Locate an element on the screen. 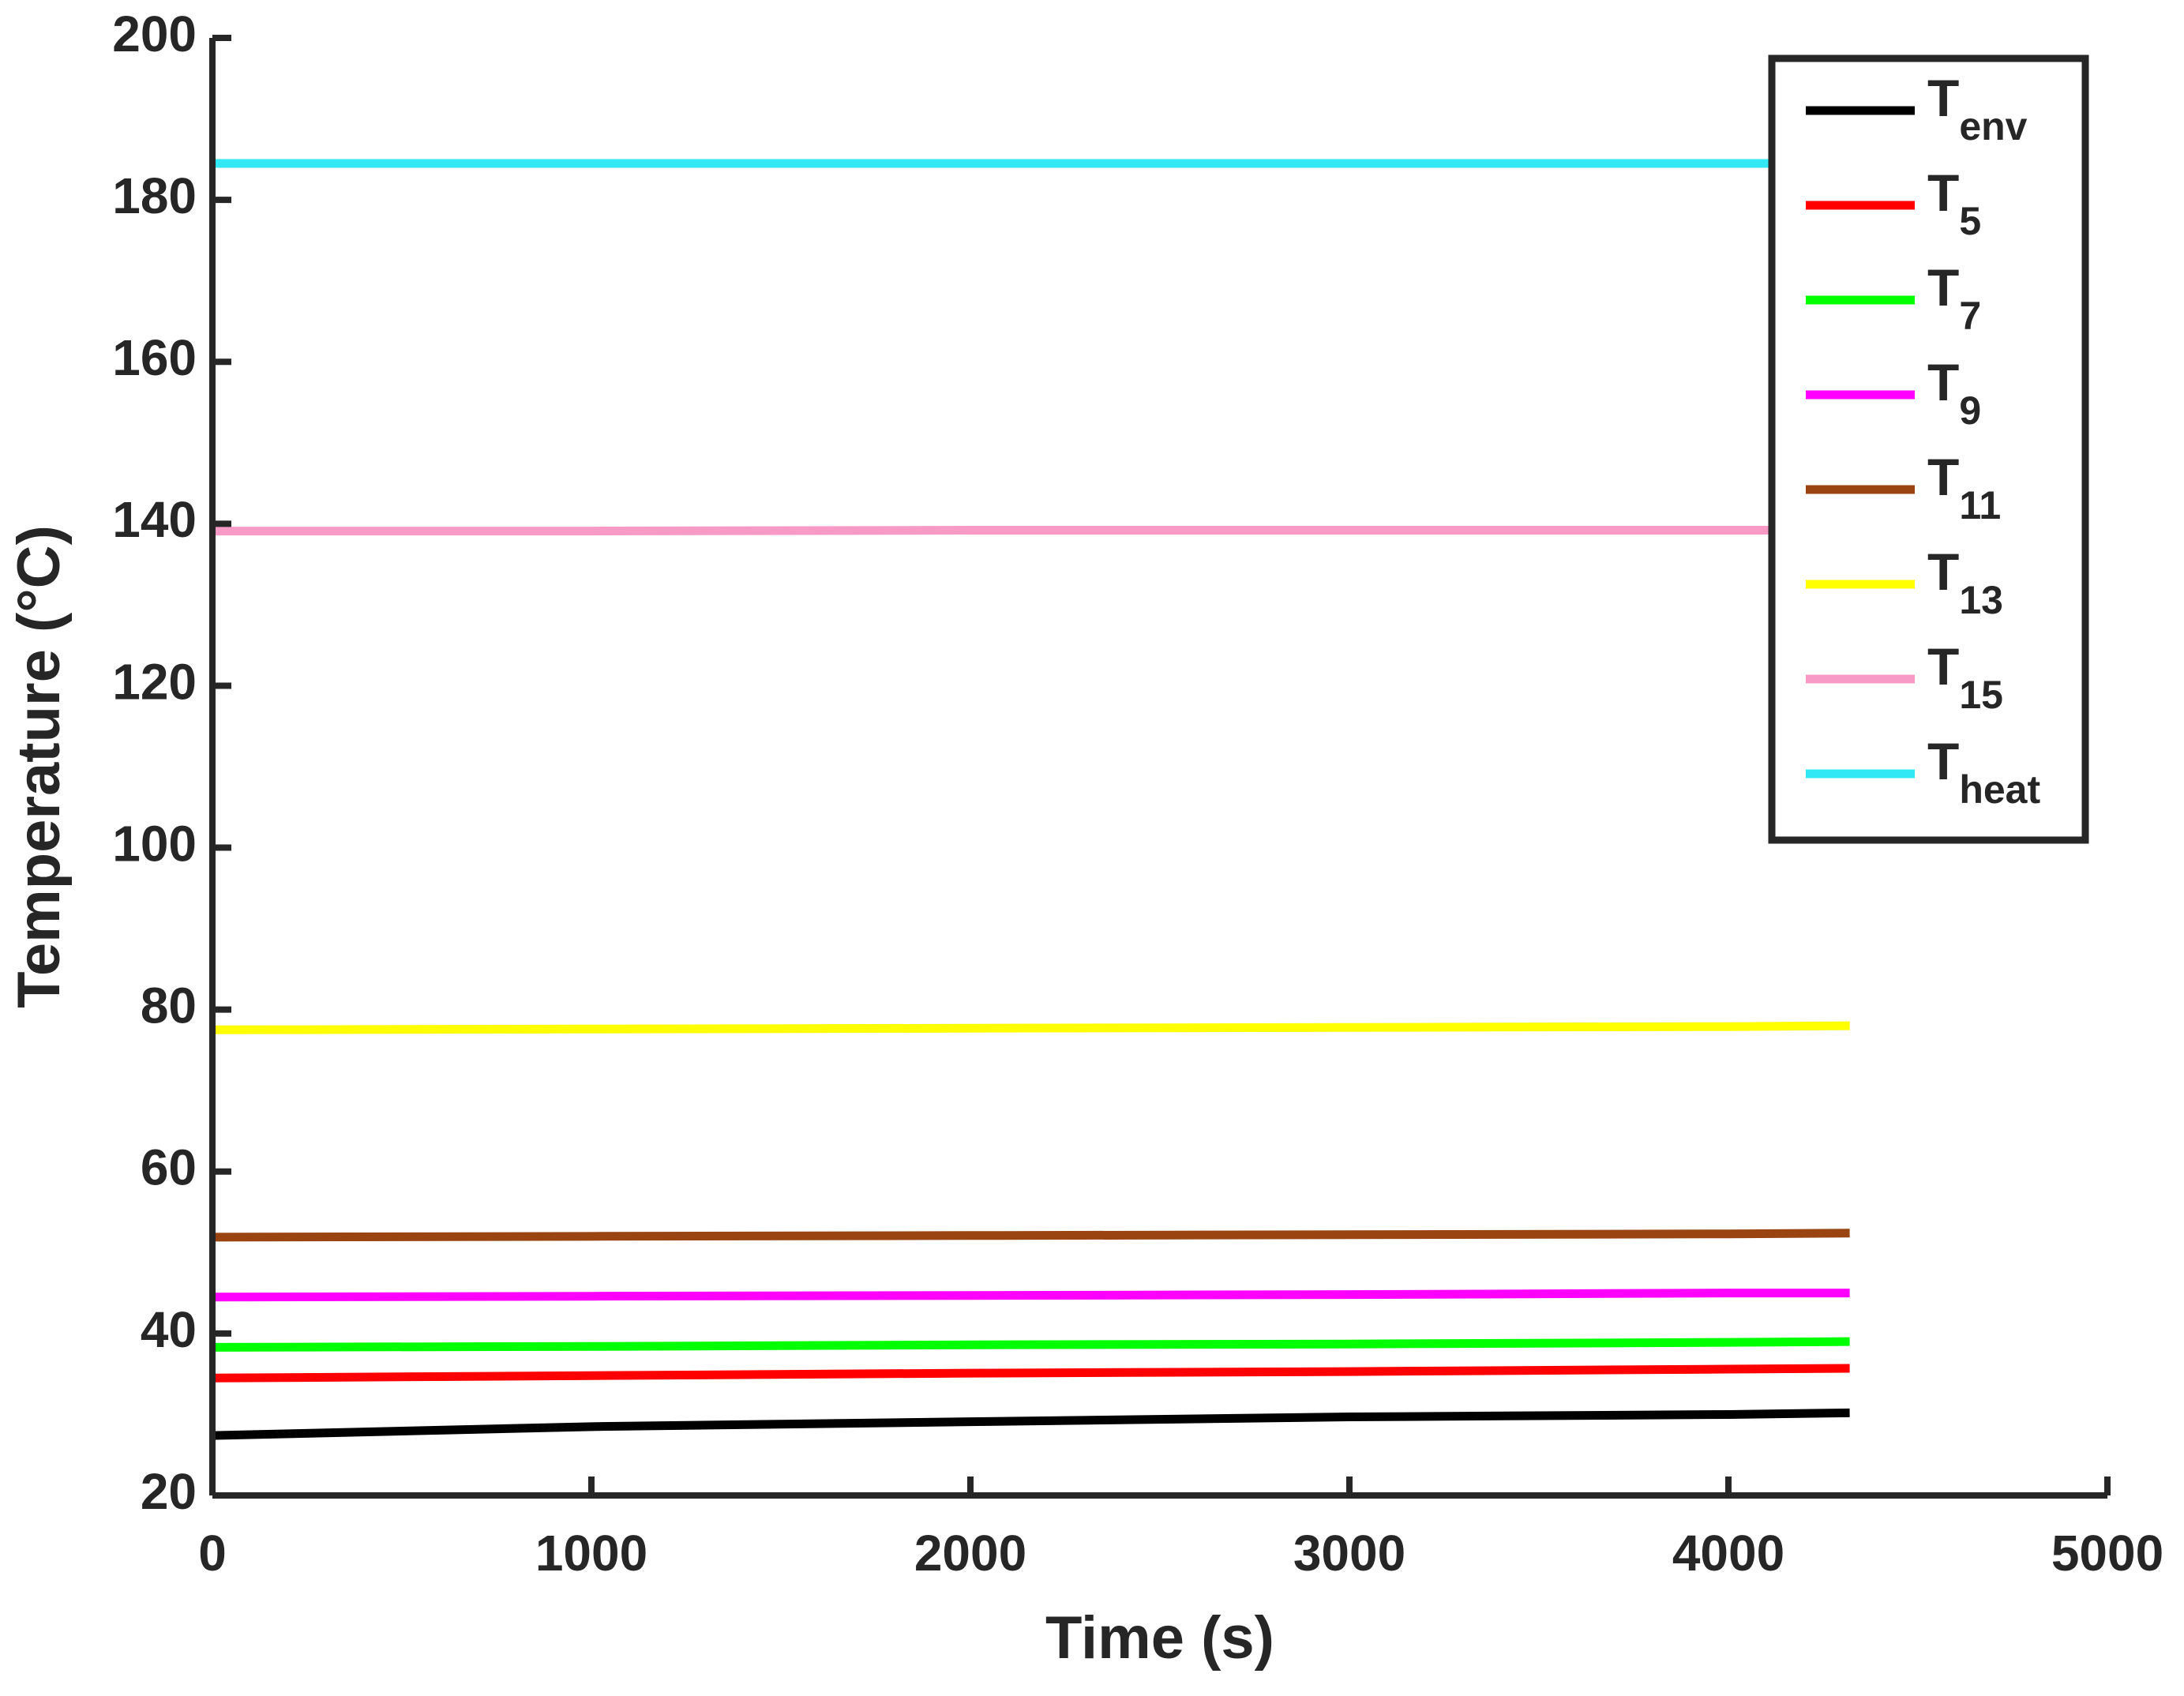  legend: Tenv T5 T7 T9 T11 T13 T15 Theat is located at coordinates (1928, 449).